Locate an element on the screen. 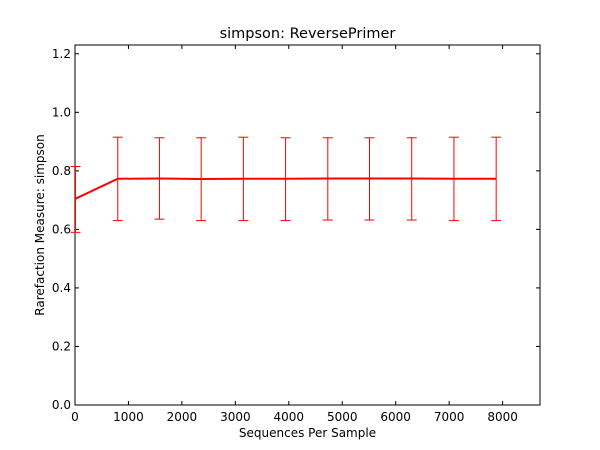 This screenshot has height=450, width=600. x-tick-label: 8000 is located at coordinates (502, 417).